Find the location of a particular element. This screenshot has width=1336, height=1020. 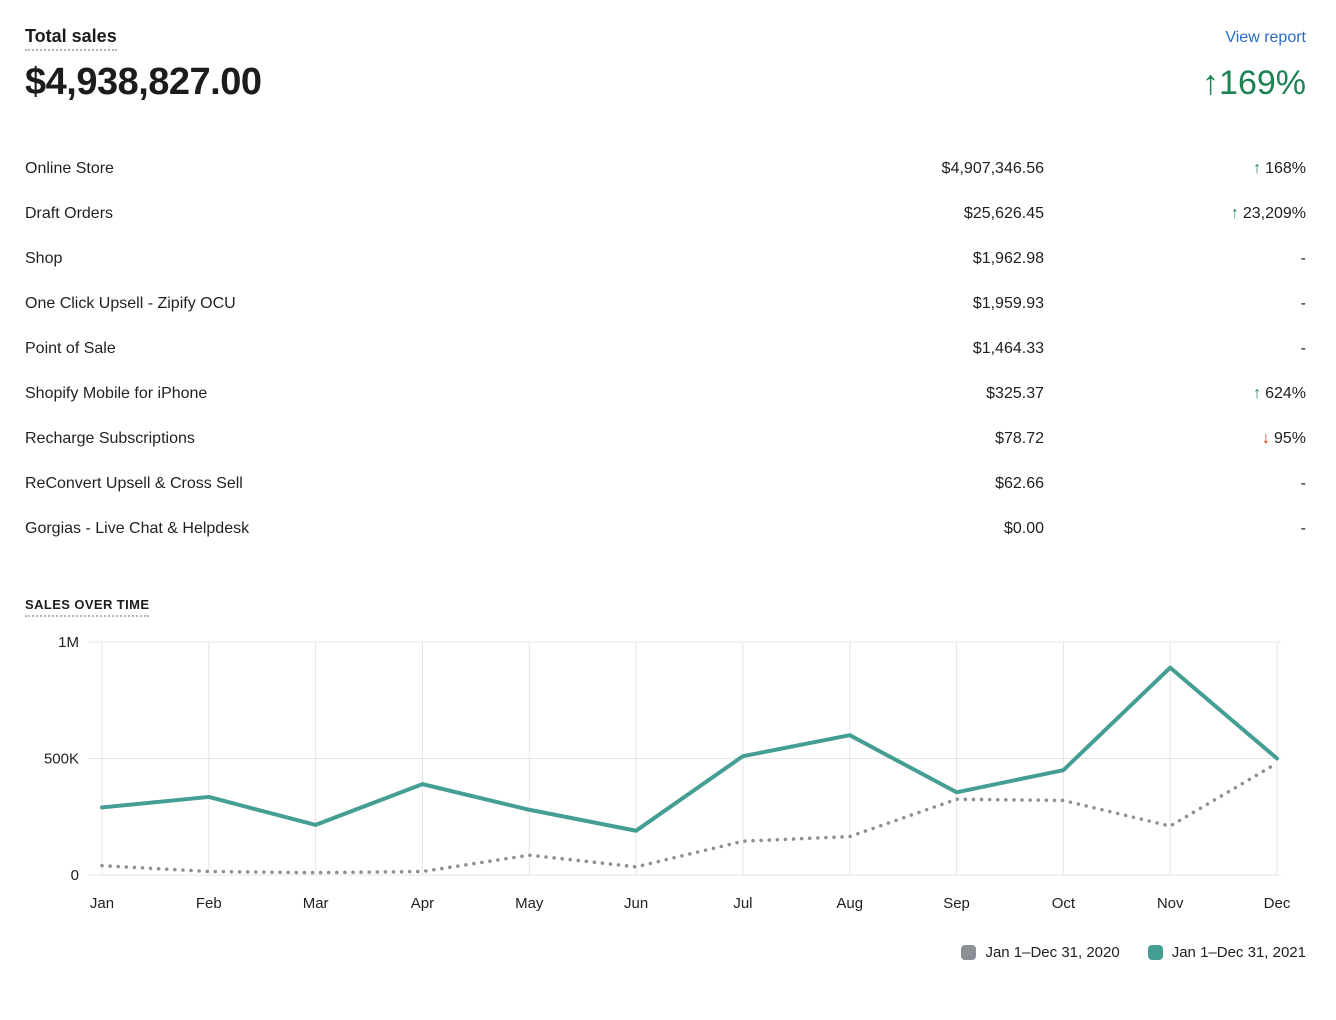

channel-amount: $1,959.93 is located at coordinates (1008, 303).